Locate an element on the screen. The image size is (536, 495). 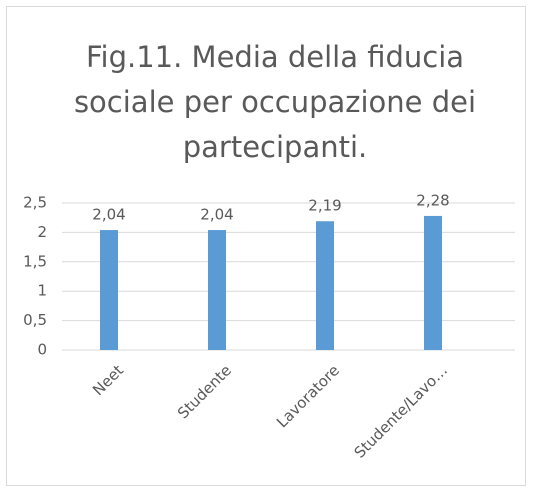
x-tick-label: Neet is located at coordinates (108, 380).